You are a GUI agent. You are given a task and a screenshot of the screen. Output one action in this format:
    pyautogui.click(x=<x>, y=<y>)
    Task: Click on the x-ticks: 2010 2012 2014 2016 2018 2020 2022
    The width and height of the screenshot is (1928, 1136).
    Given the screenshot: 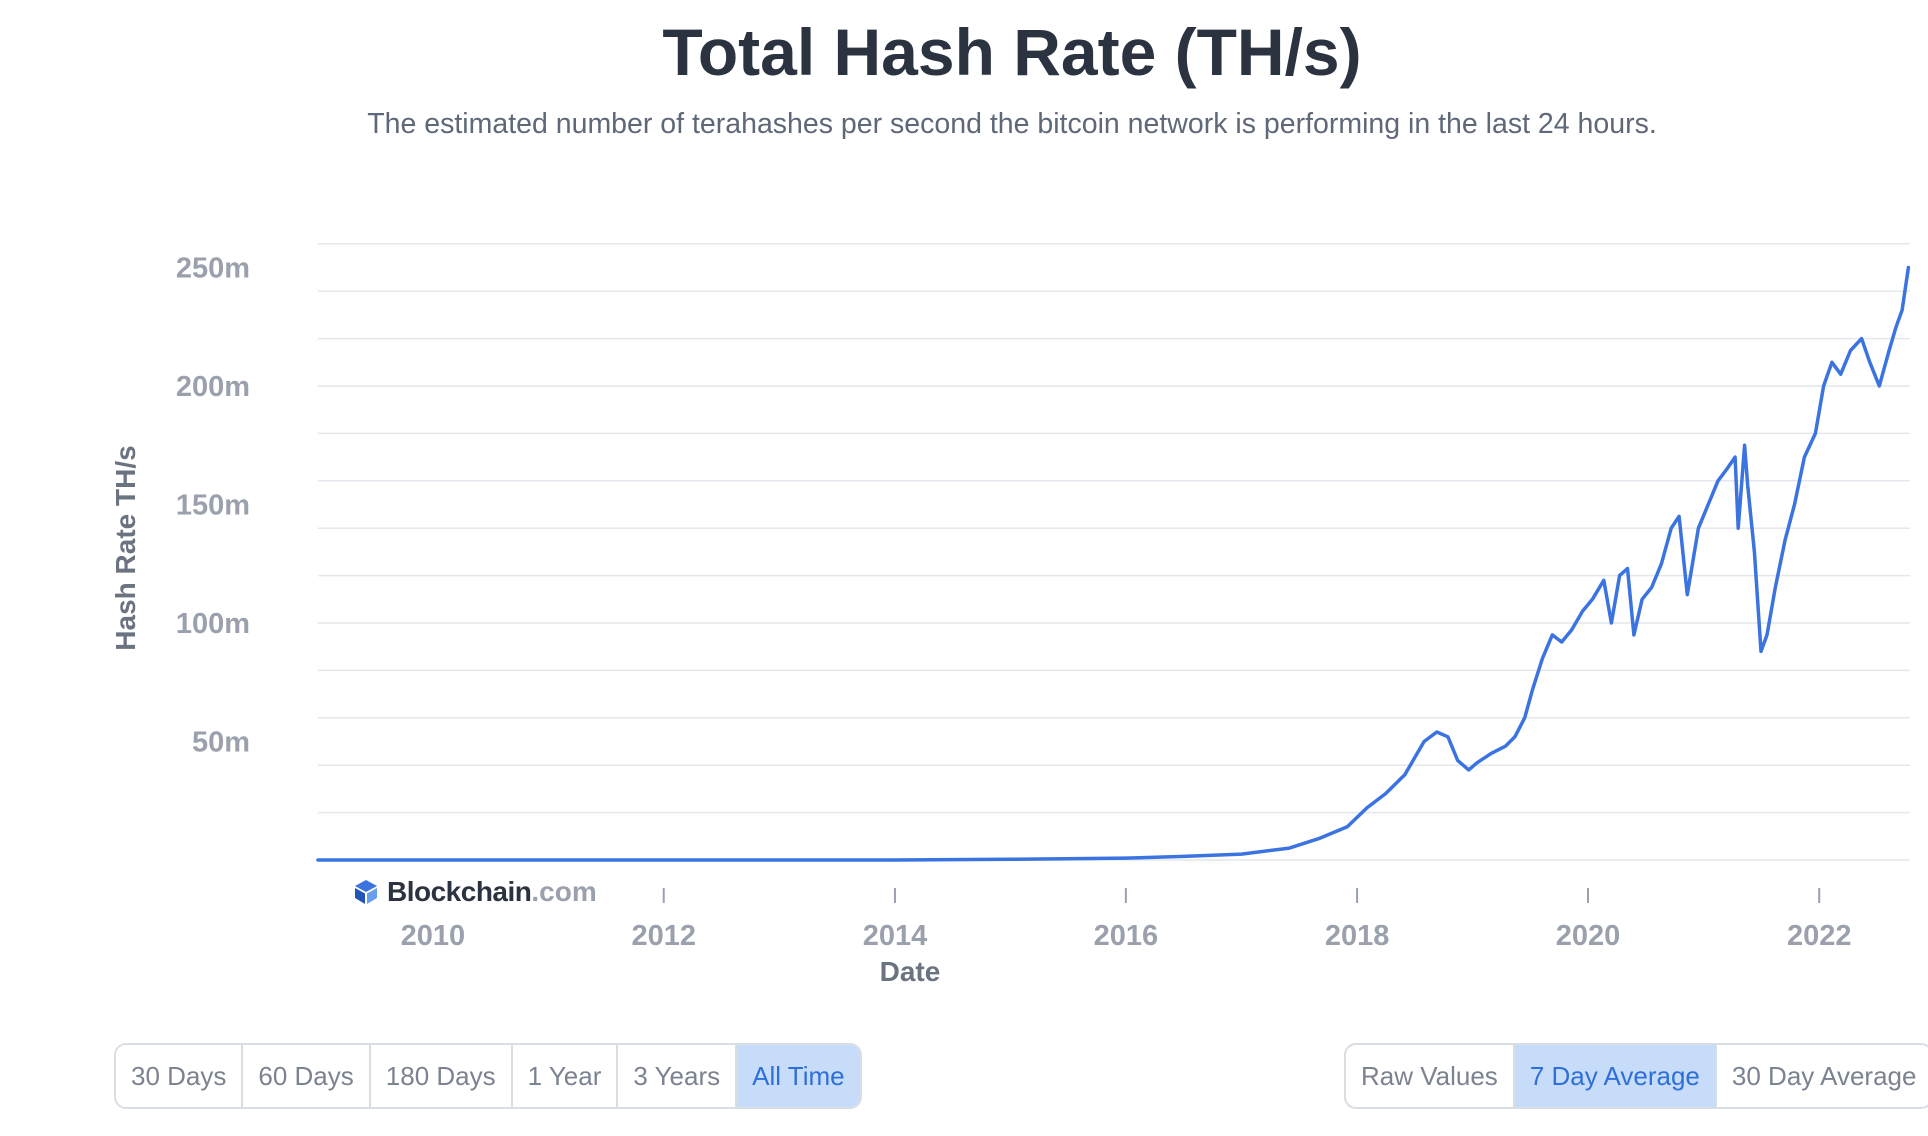 What is the action you would take?
    pyautogui.click(x=1126, y=920)
    